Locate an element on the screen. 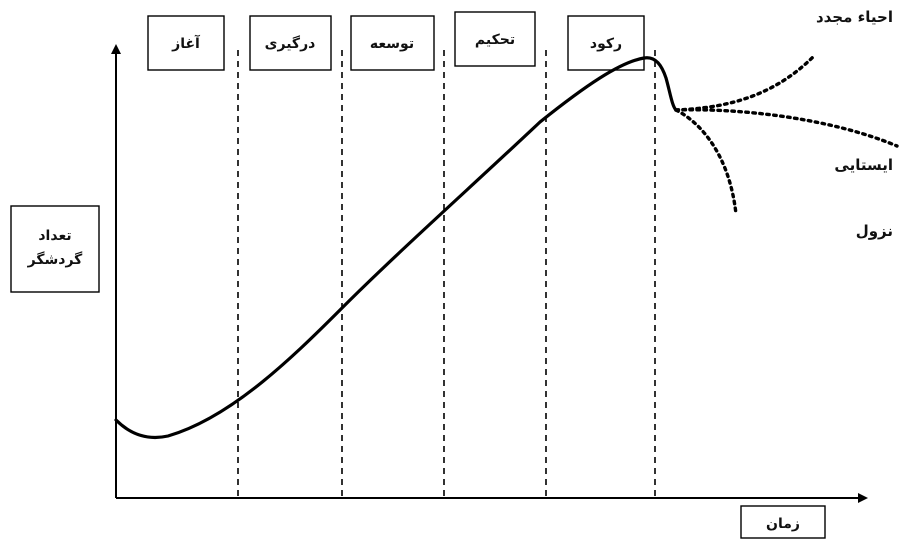  stage-box-consolidation: تحکیم is located at coordinates (495, 39).